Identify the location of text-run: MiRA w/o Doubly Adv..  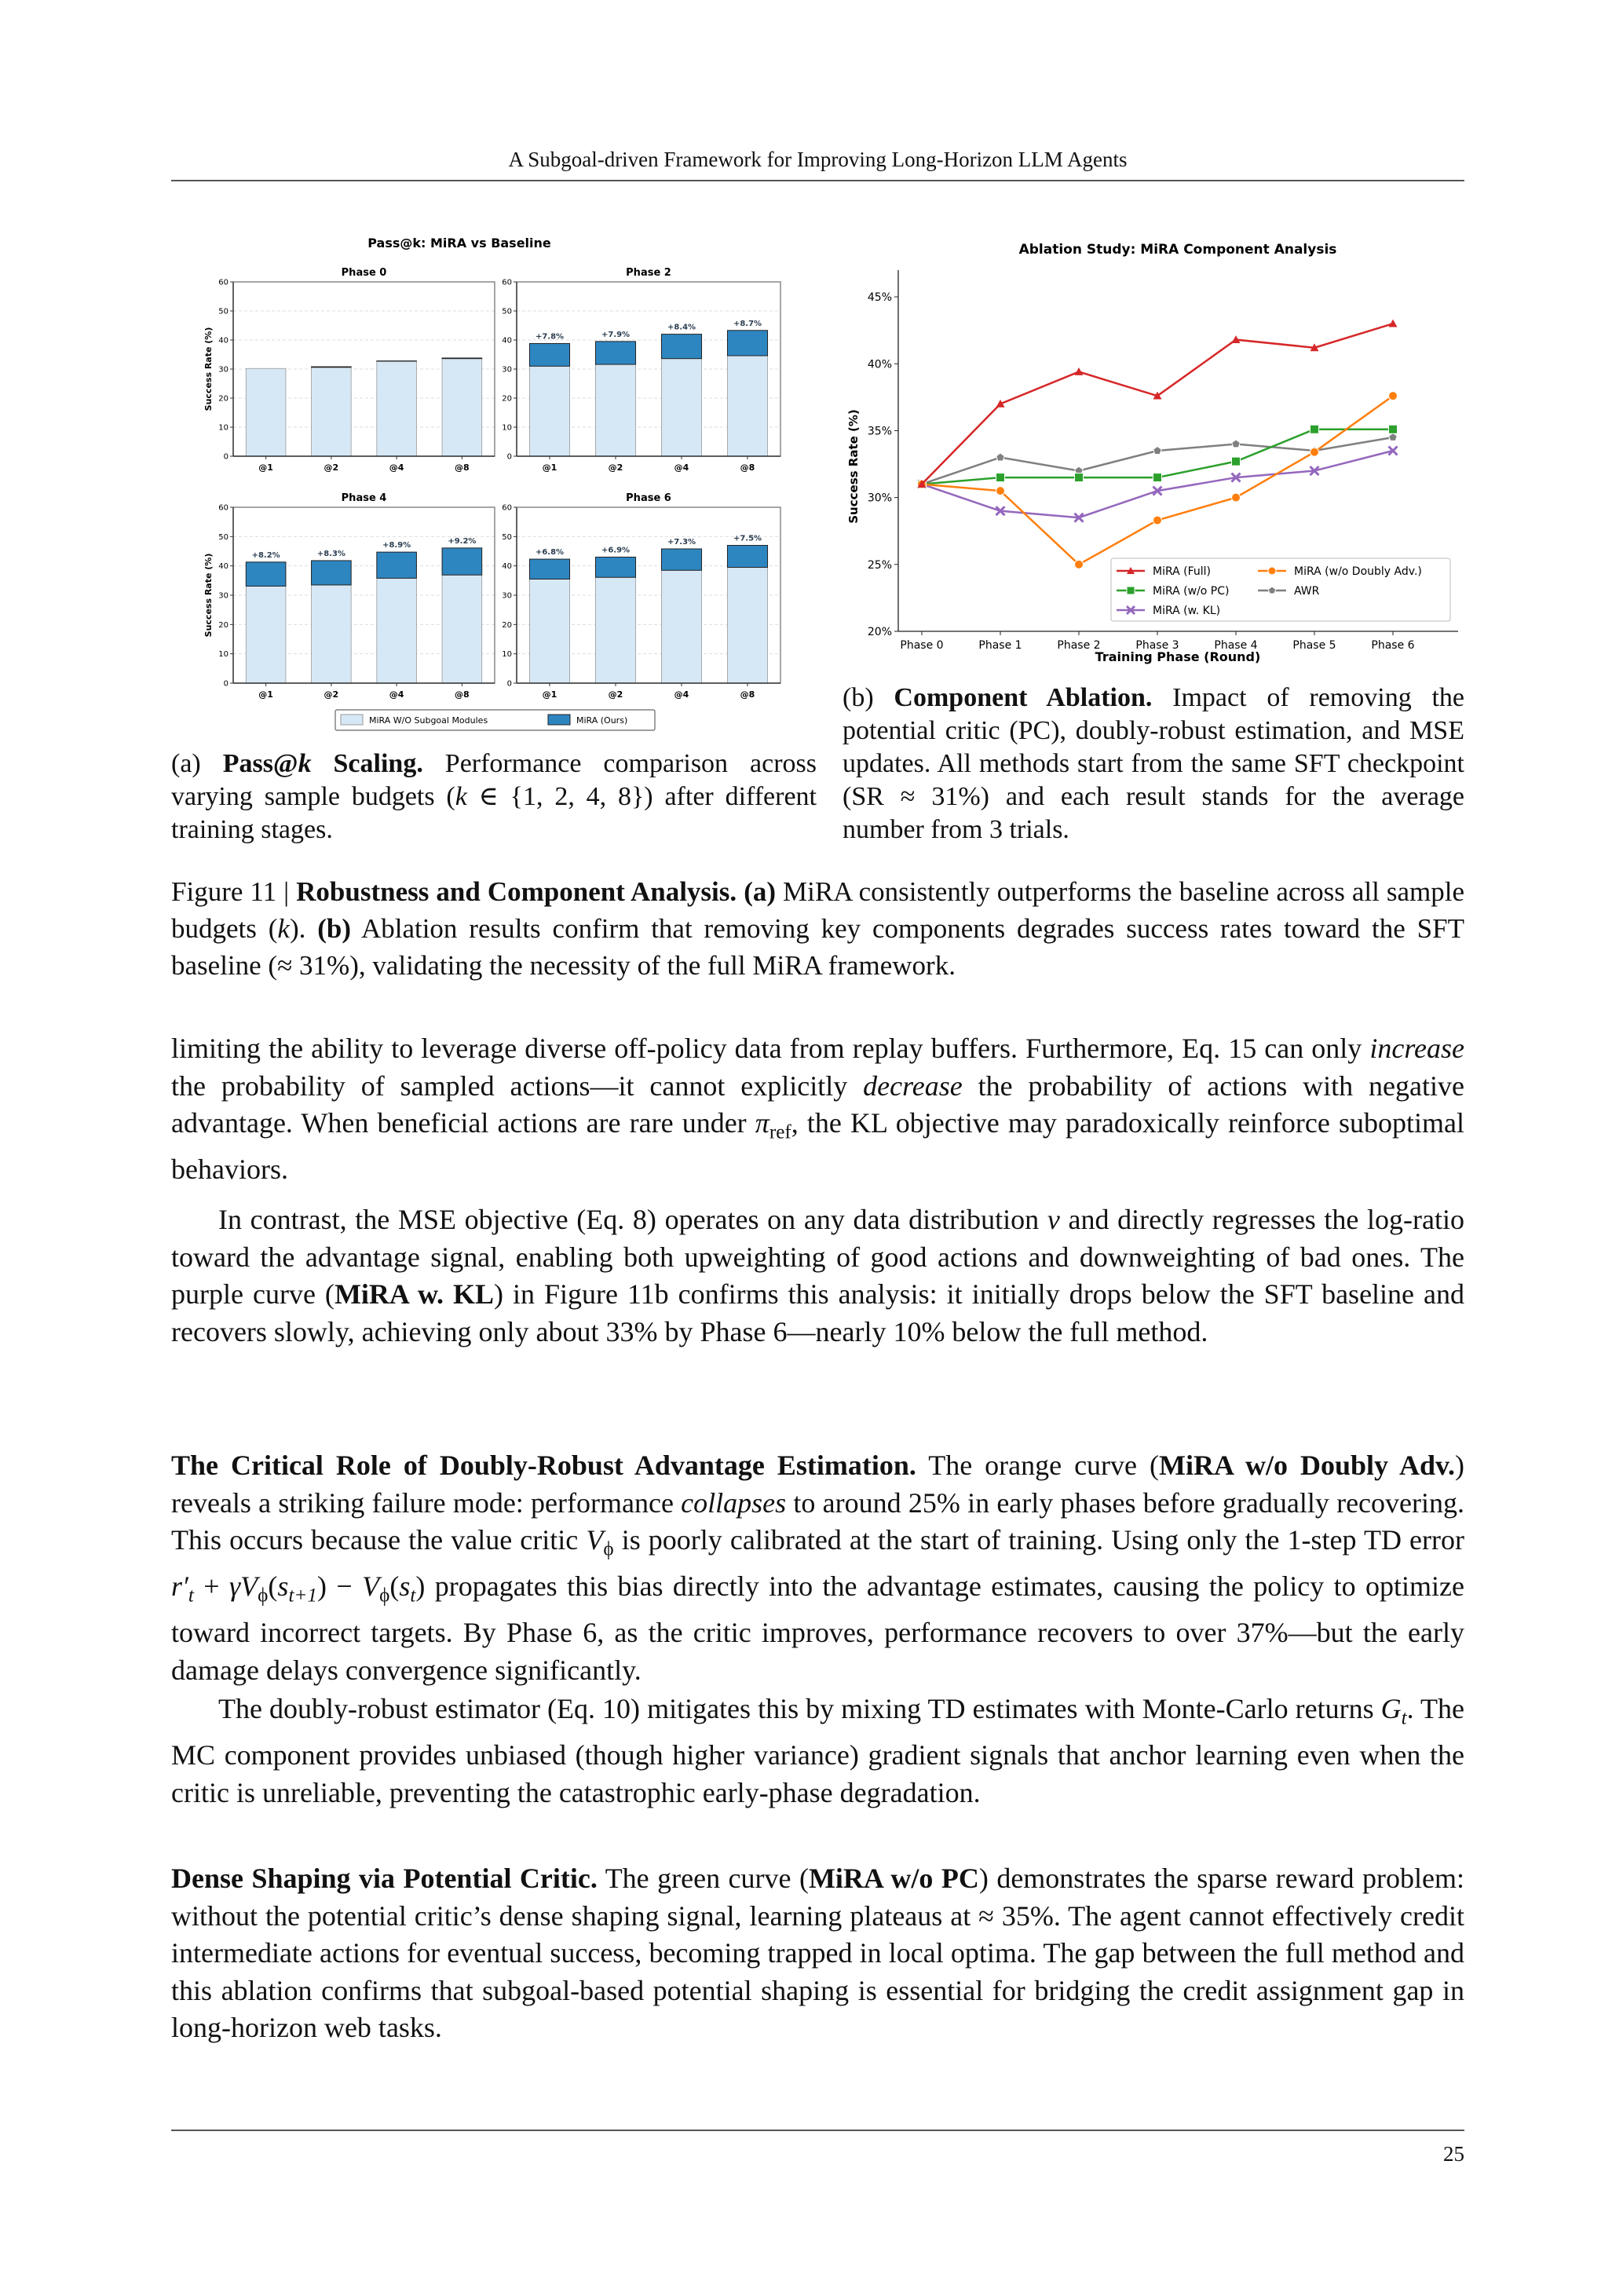
(1307, 1466).